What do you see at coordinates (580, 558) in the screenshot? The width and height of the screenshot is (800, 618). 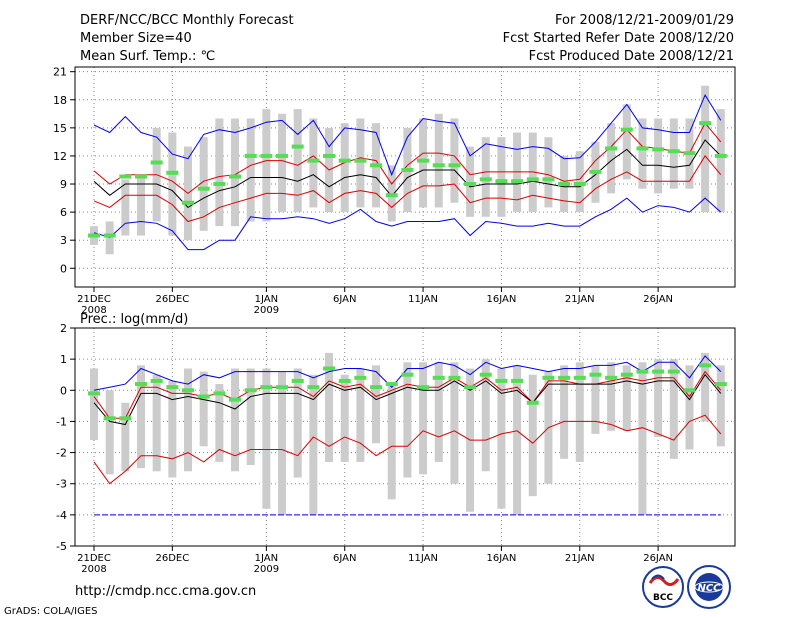 I see `x-tick-label: 21JAN` at bounding box center [580, 558].